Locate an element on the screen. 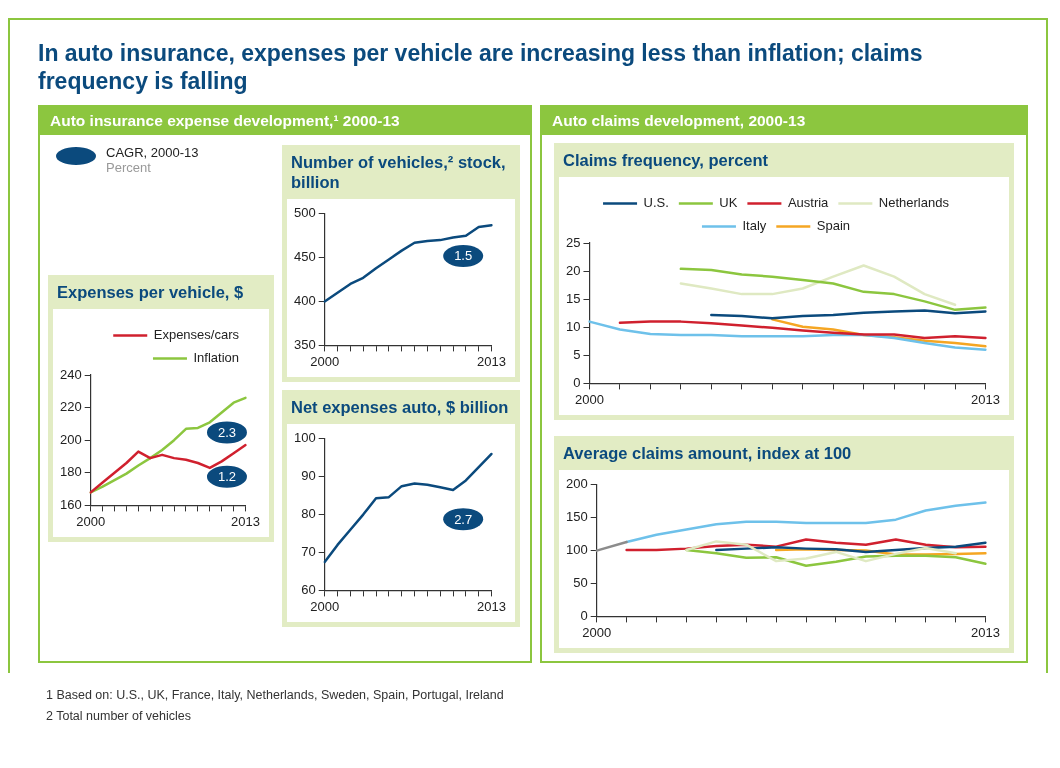 Image resolution: width=1060 pixels, height=768 pixels. y-tick-label: 220 is located at coordinates (70, 407).